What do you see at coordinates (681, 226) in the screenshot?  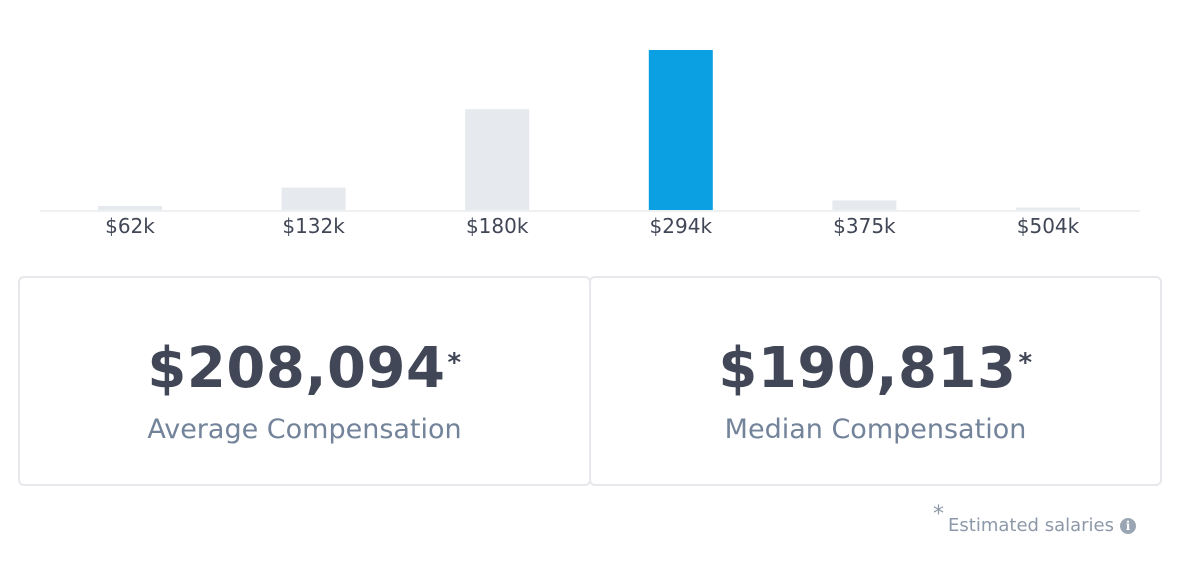 I see `x-tick-label: $294k` at bounding box center [681, 226].